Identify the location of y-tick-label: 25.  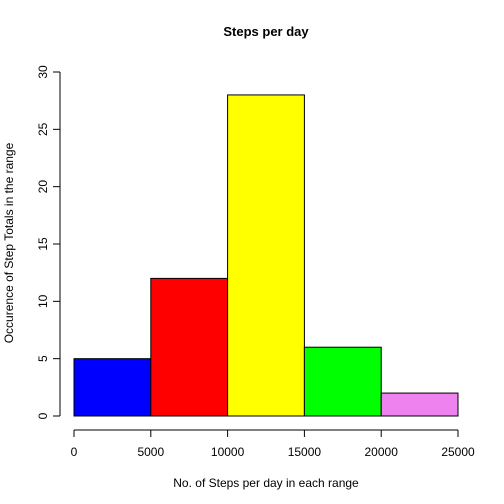
(43, 129).